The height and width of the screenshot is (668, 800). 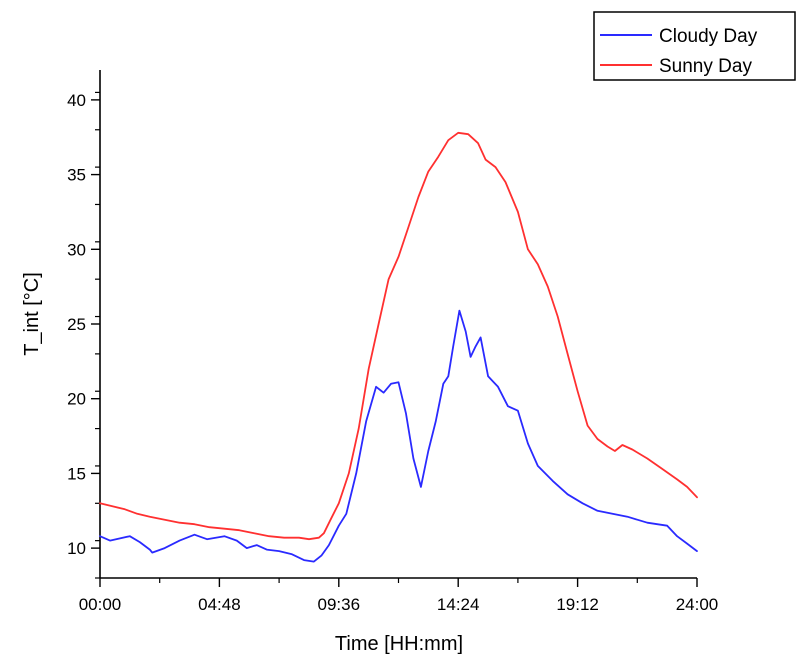 What do you see at coordinates (399, 644) in the screenshot?
I see `x-axis-title: Time [HH:mm]` at bounding box center [399, 644].